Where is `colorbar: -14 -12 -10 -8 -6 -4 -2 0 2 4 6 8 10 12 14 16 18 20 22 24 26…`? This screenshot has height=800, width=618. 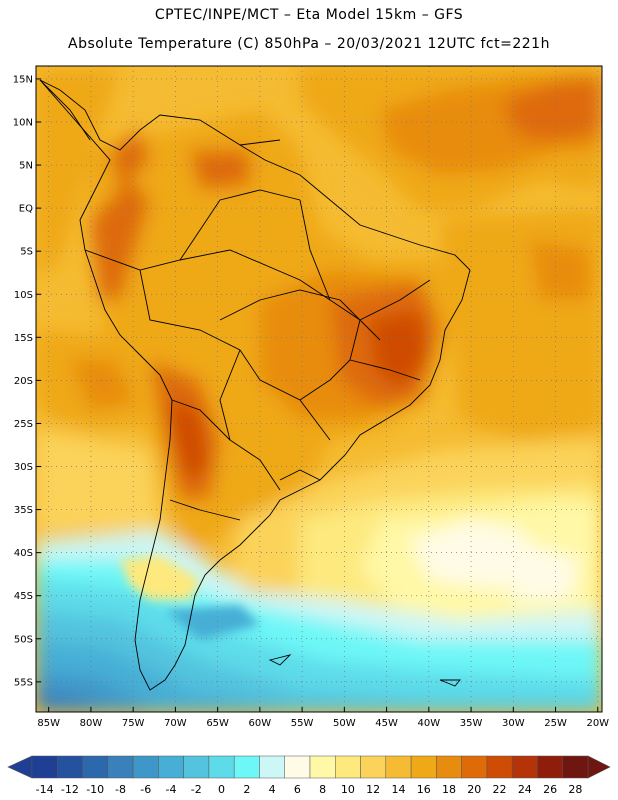 colorbar: -14 -12 -10 -8 -6 -4 -2 0 2 4 6 8 10 12 14 16 18 20 22 24 26… is located at coordinates (309, 775).